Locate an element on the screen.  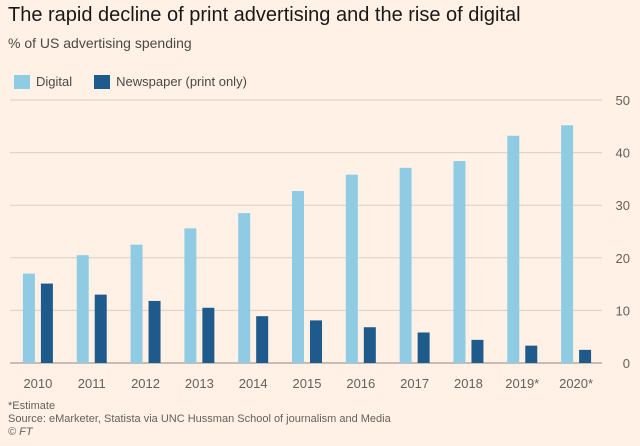
chart-subtitle: % of US advertising spending is located at coordinates (100, 43).